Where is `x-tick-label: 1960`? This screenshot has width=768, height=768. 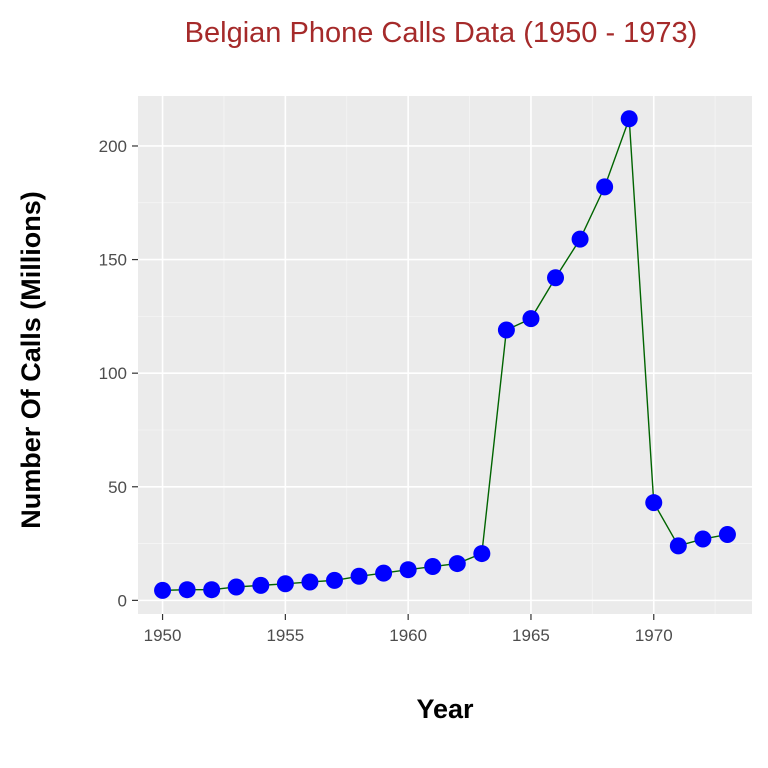 x-tick-label: 1960 is located at coordinates (408, 635).